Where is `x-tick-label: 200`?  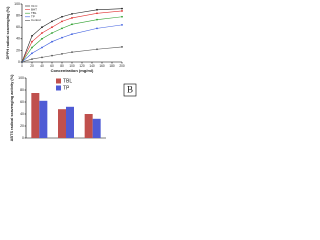 x-tick-label: 200 is located at coordinates (122, 66).